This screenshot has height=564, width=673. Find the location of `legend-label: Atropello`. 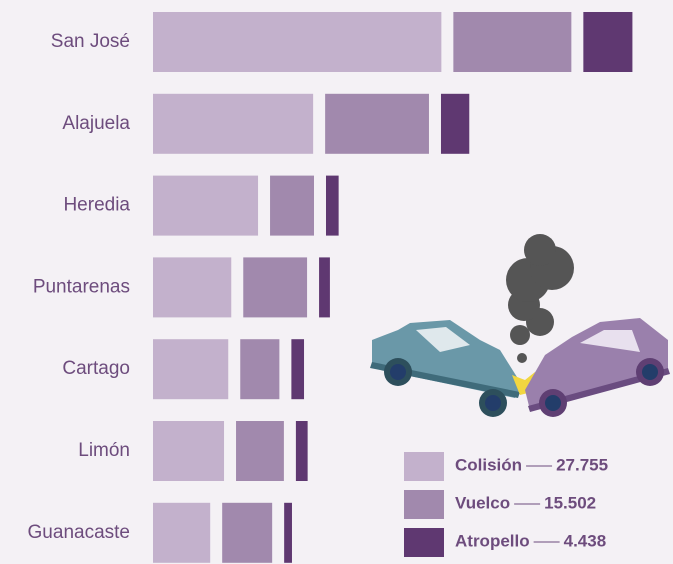

legend-label: Atropello is located at coordinates (492, 540).